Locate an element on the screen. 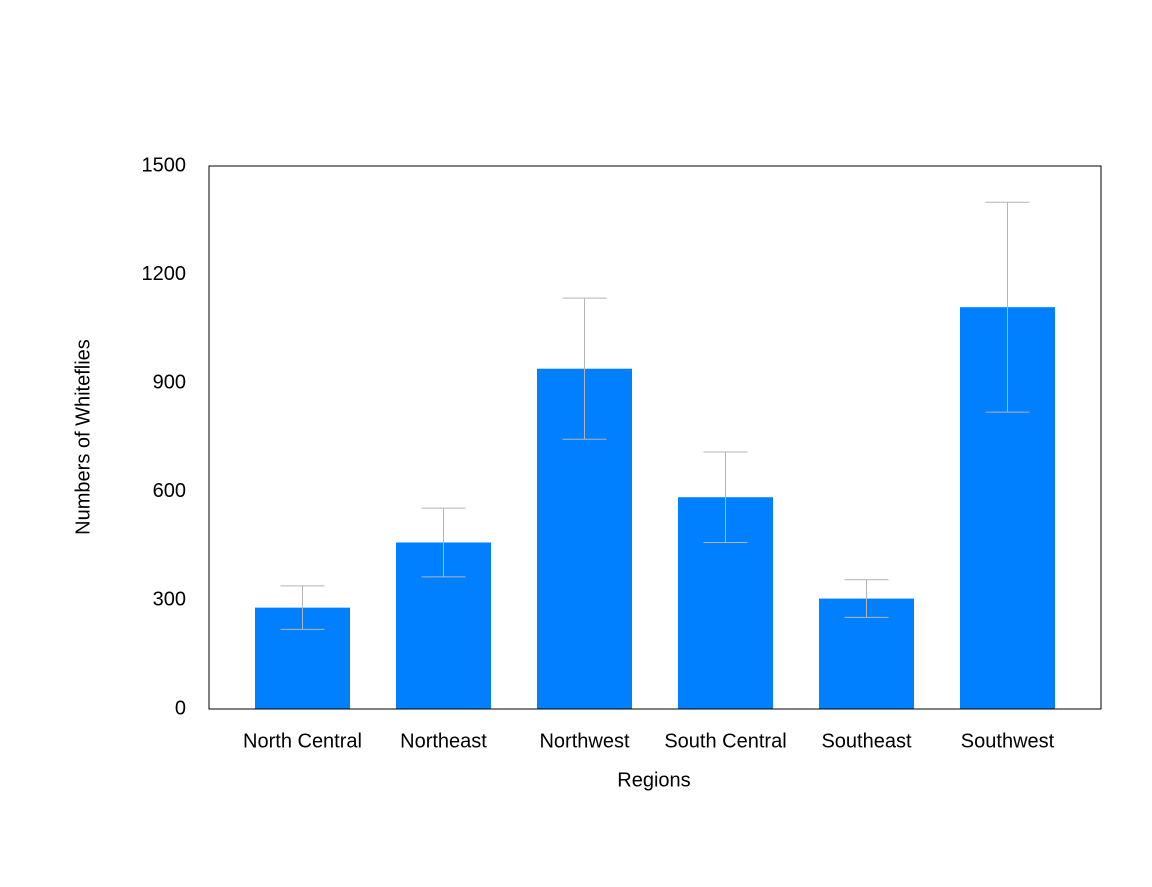 This screenshot has height=887, width=1152. x-tick-label: Northeast is located at coordinates (443, 741).